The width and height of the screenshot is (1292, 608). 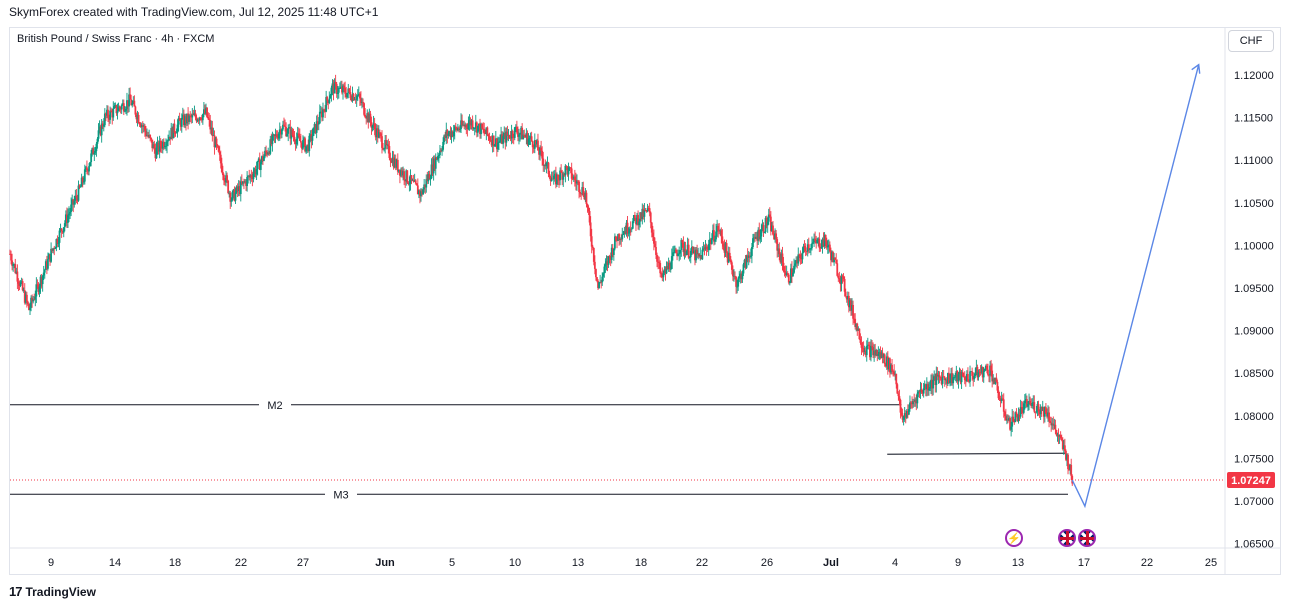 I want to click on tradingview-footer: 17 TradingView, so click(x=52, y=591).